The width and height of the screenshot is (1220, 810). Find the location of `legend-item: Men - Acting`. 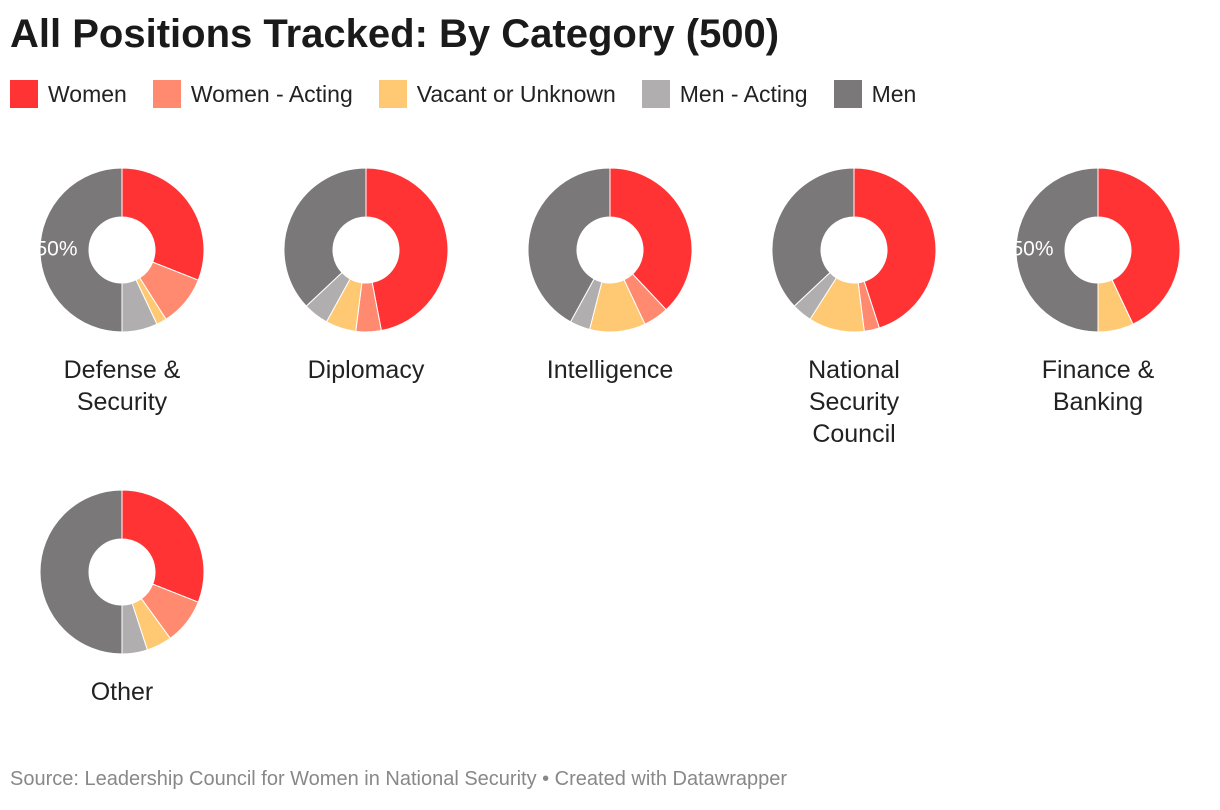

legend-item: Men - Acting is located at coordinates (724, 94).